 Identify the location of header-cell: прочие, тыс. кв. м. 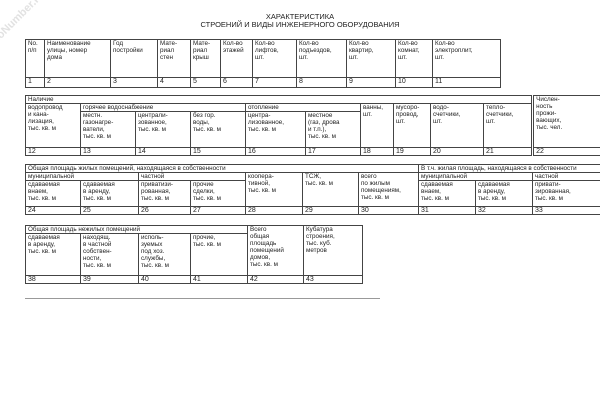
(219, 254).